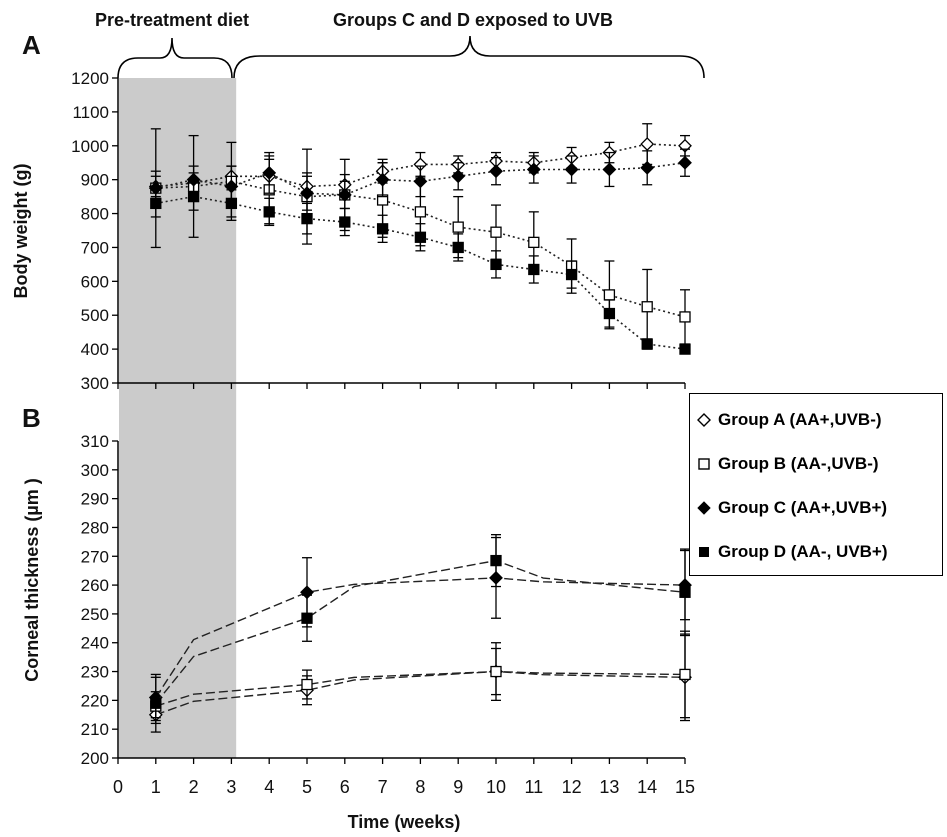 Image resolution: width=947 pixels, height=837 pixels. I want to click on x-tick-label: 4, so click(269, 787).